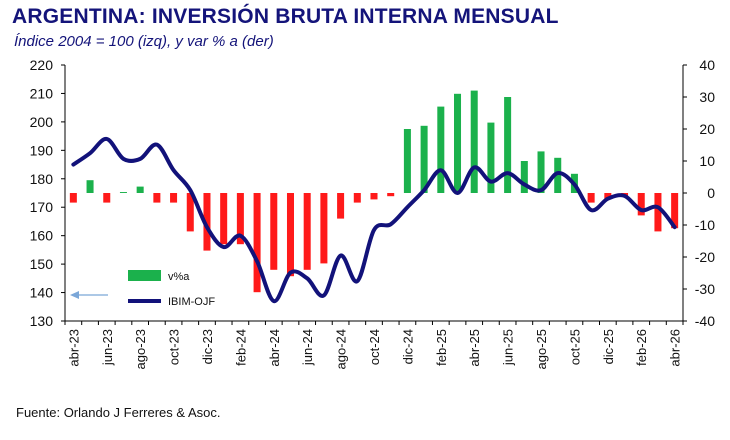 The width and height of the screenshot is (730, 440). I want to click on x-tick-label: oct-25, so click(574, 347).